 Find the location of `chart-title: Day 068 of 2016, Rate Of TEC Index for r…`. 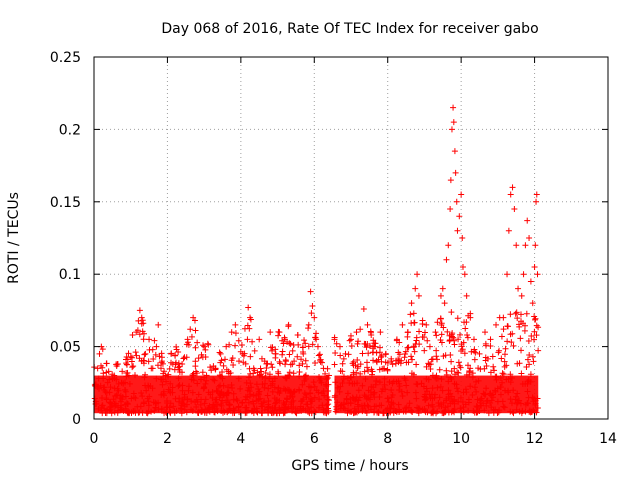

chart-title: Day 068 of 2016, Rate Of TEC Index for r… is located at coordinates (349, 29).